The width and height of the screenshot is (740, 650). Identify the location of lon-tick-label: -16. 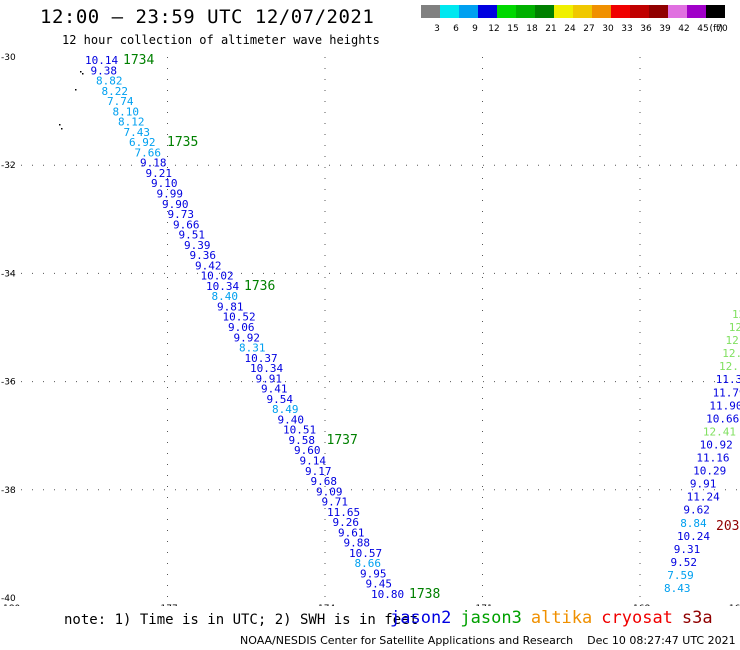
(733, 605).